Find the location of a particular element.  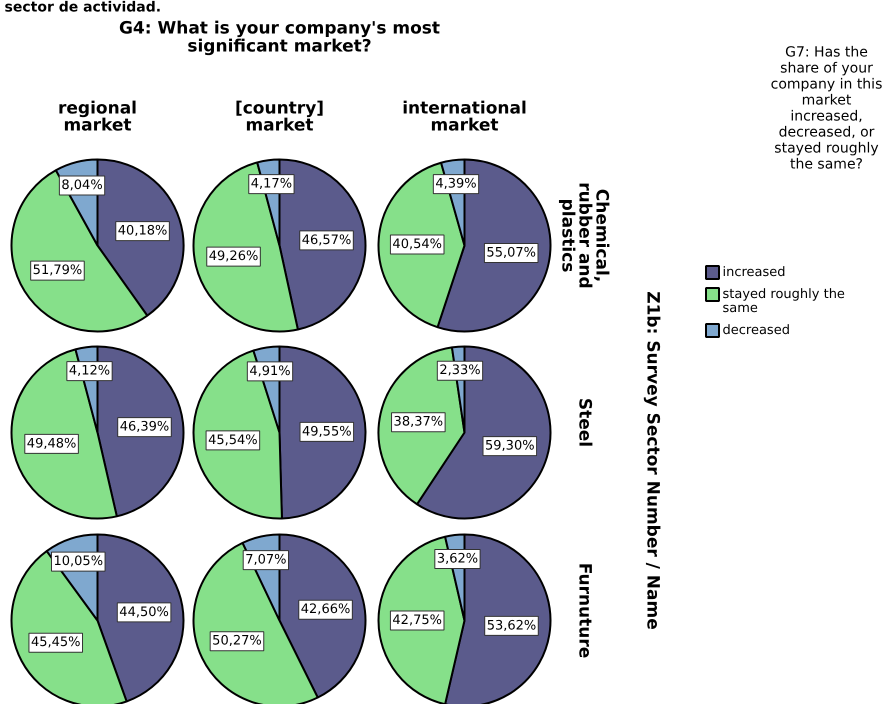

data-label: 53,62% is located at coordinates (511, 626).